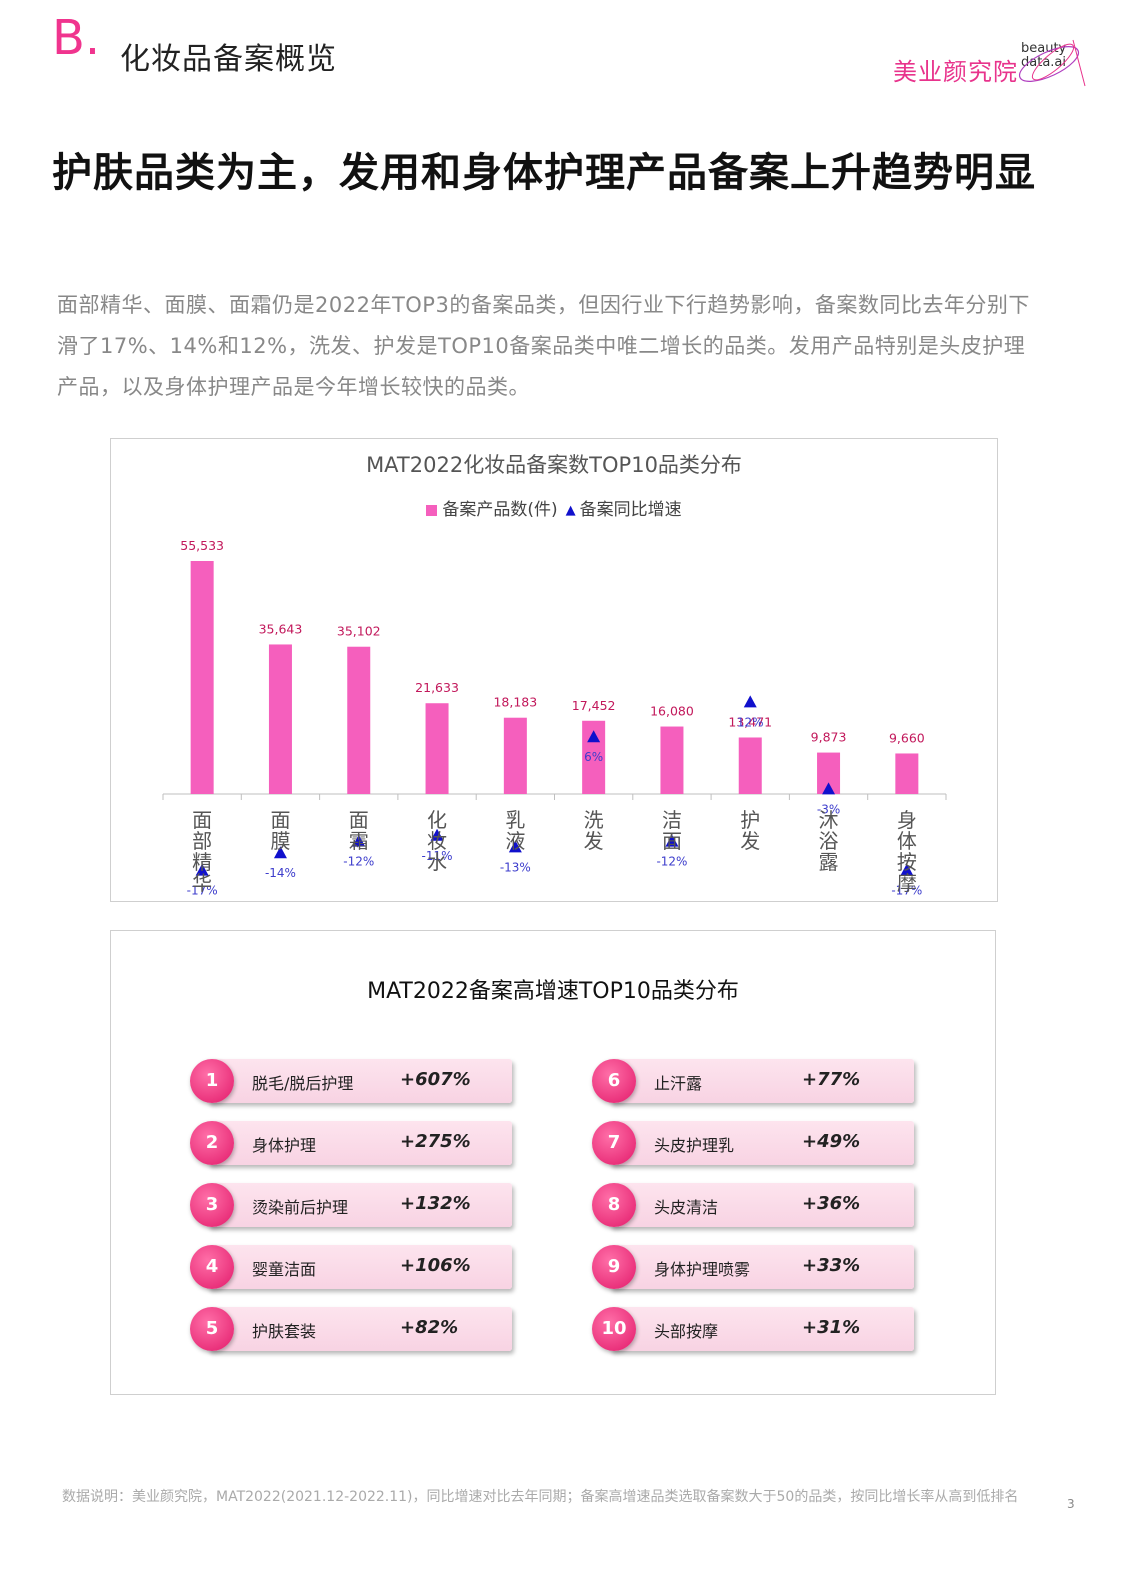 This screenshot has width=1122, height=1587. I want to click on bar-value-label: 13,471, so click(750, 721).